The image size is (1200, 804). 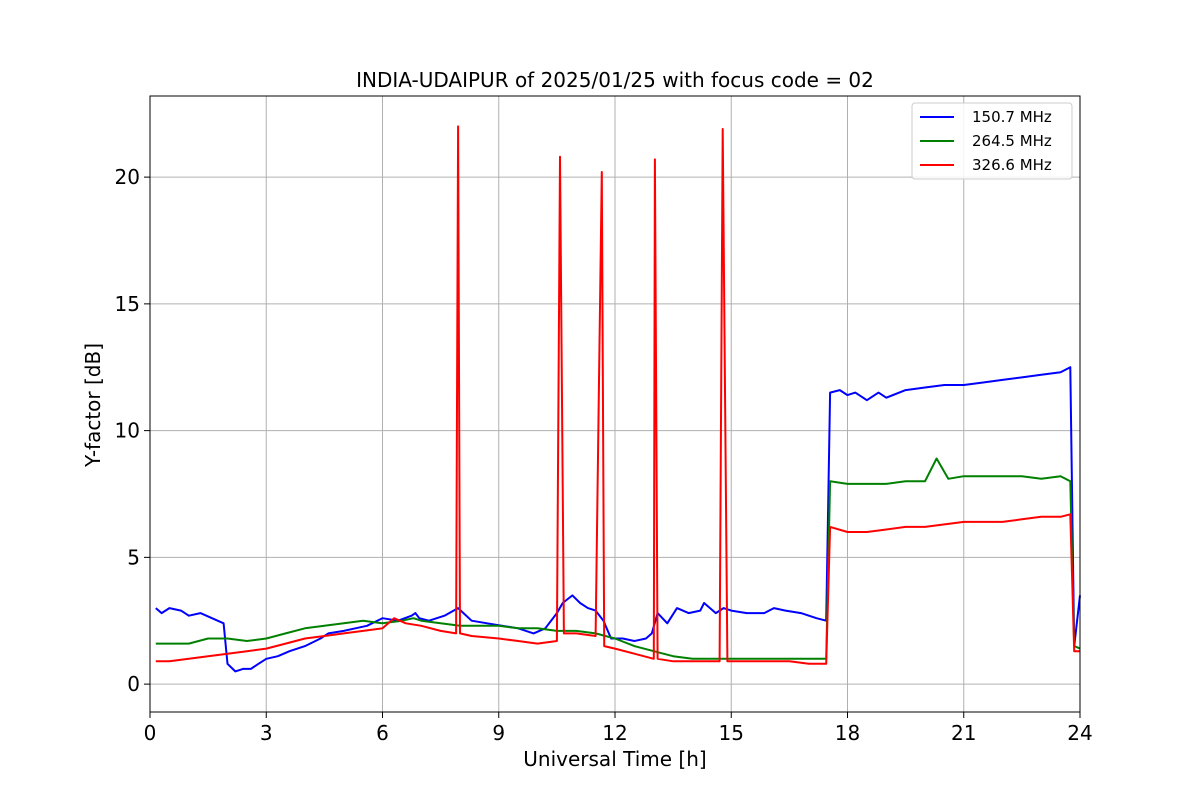 I want to click on x-tick-label: 0, so click(x=150, y=733).